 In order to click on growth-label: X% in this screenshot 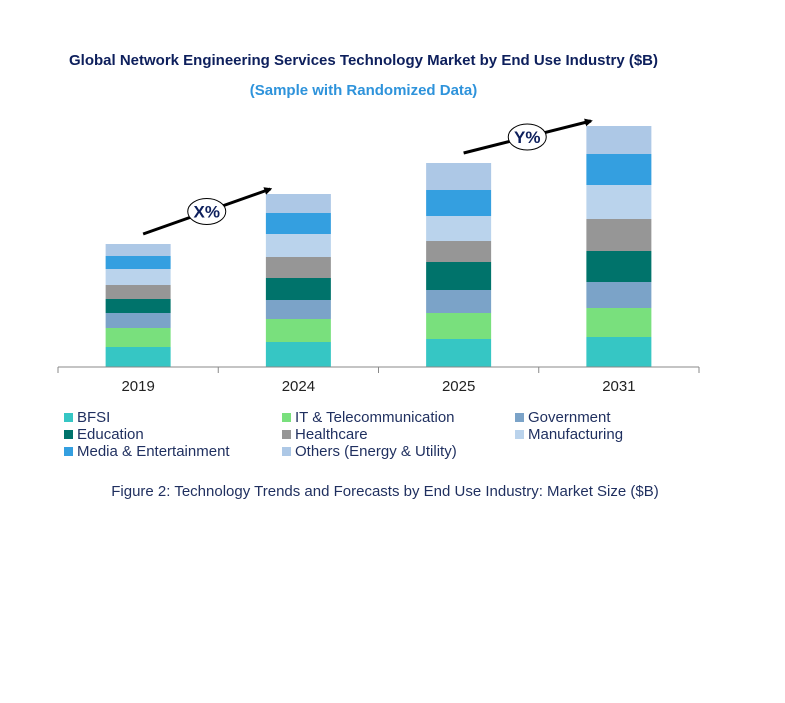, I will do `click(207, 212)`.